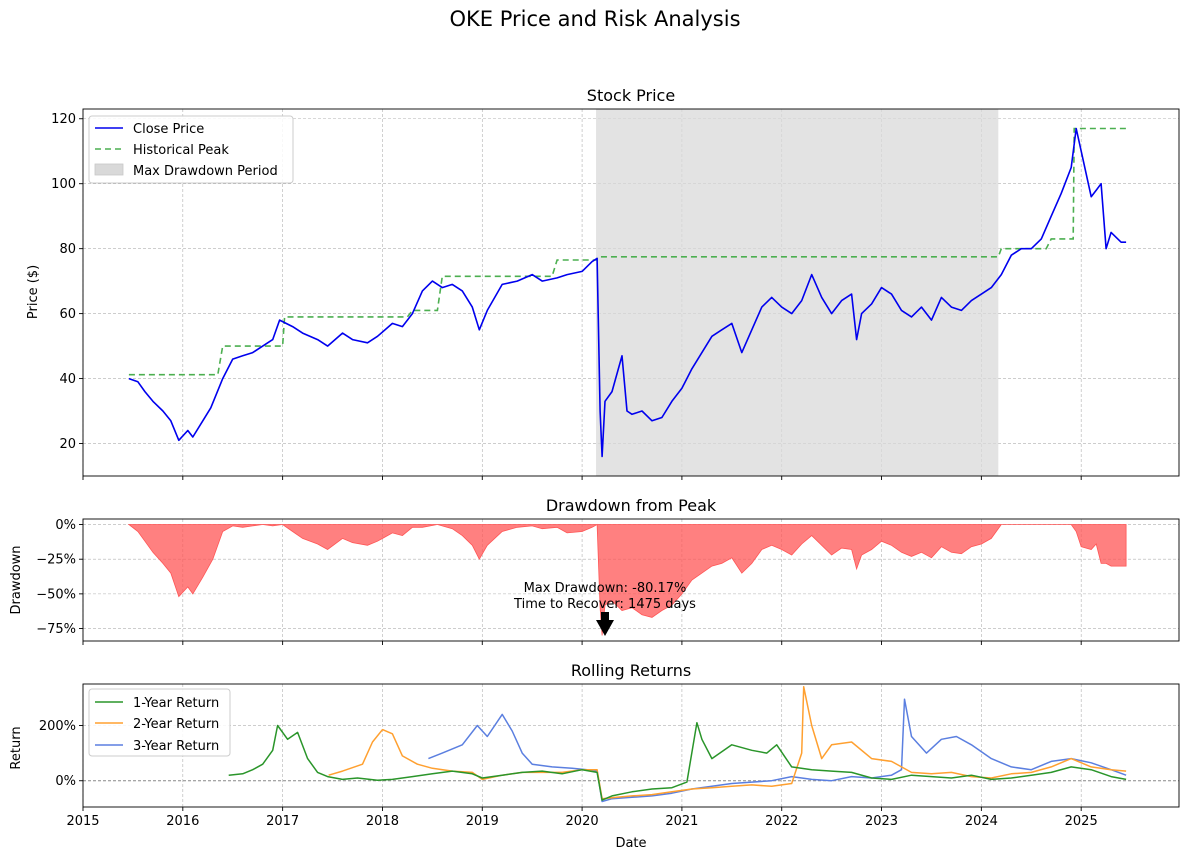 The height and width of the screenshot is (860, 1189). What do you see at coordinates (677, 761) in the screenshot?
I see `one-year-return-line` at bounding box center [677, 761].